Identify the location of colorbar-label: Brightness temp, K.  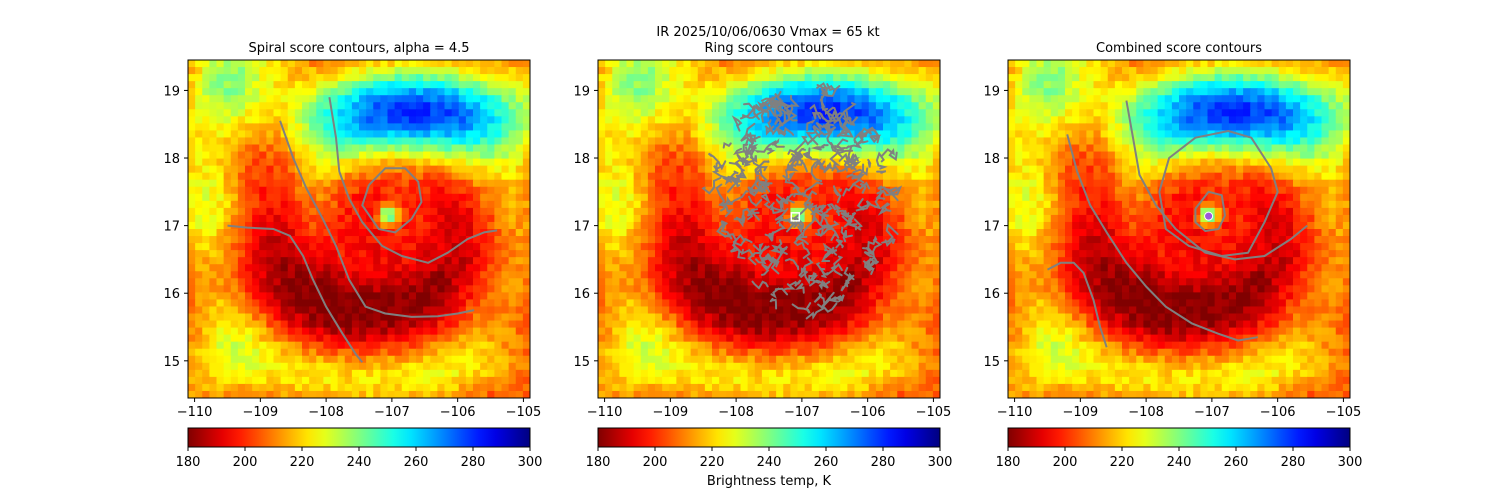
(769, 481).